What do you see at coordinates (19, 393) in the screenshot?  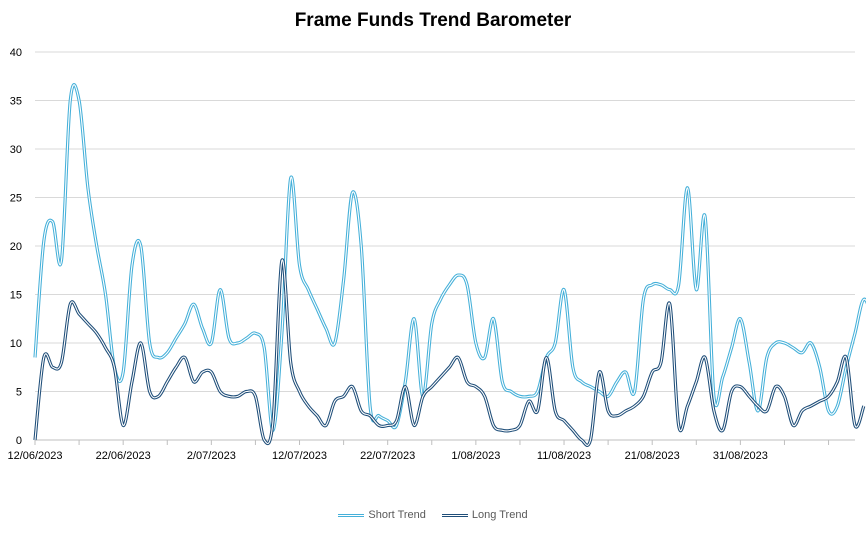 I see `y-tick-label: 5` at bounding box center [19, 393].